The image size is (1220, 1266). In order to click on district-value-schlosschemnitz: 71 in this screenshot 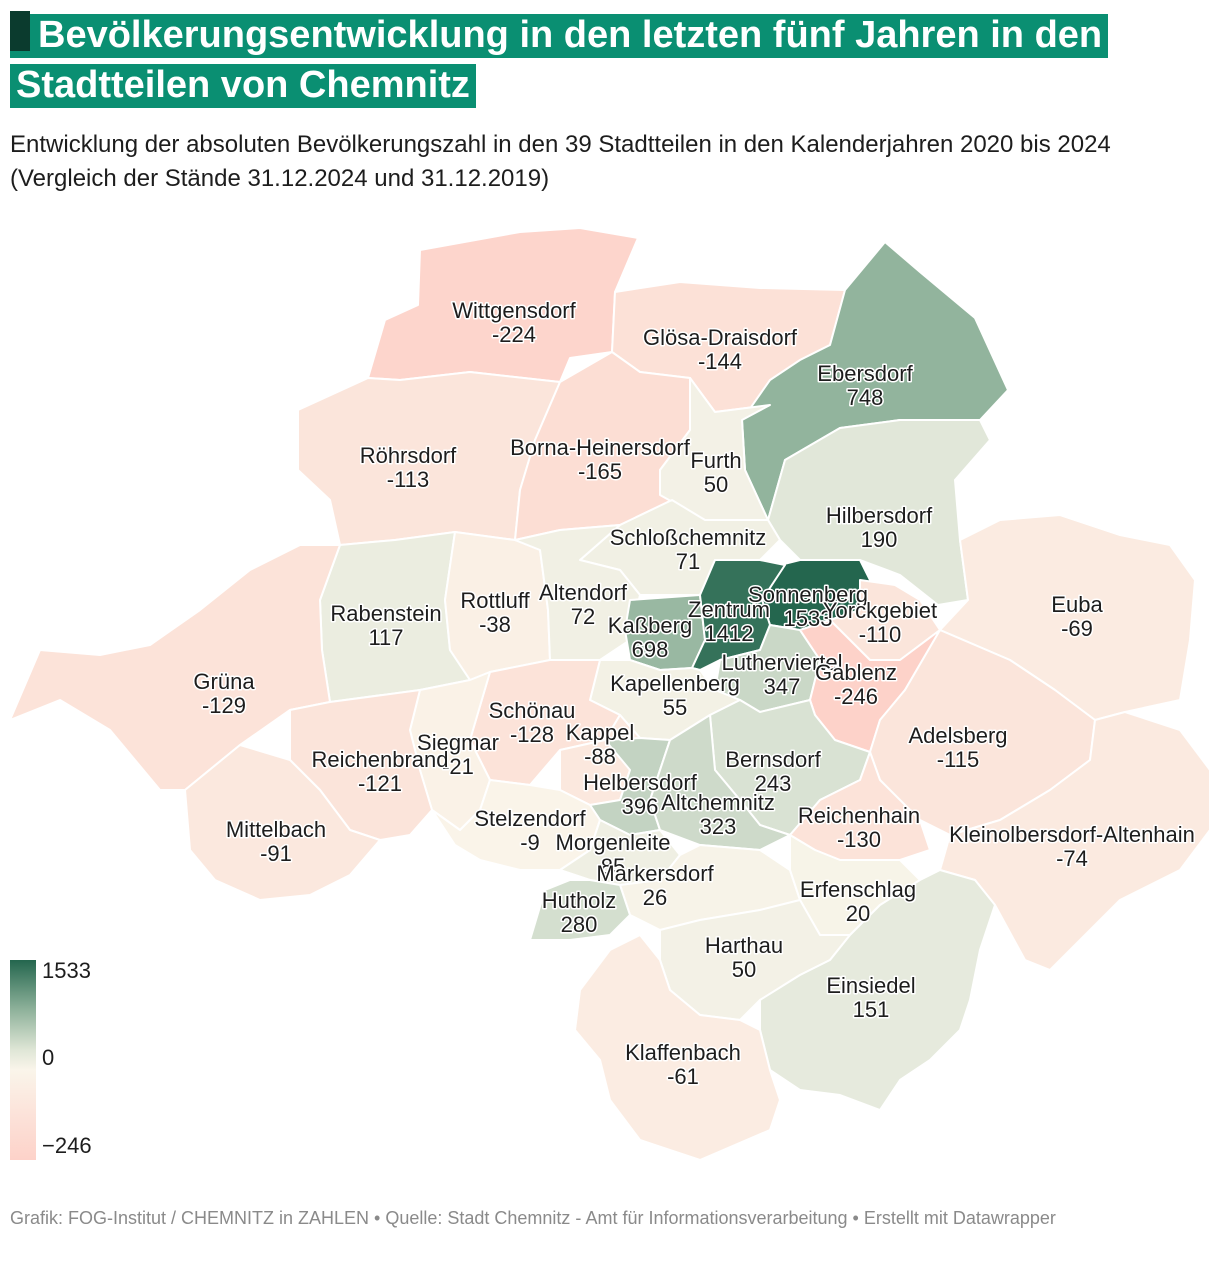, I will do `click(688, 561)`.